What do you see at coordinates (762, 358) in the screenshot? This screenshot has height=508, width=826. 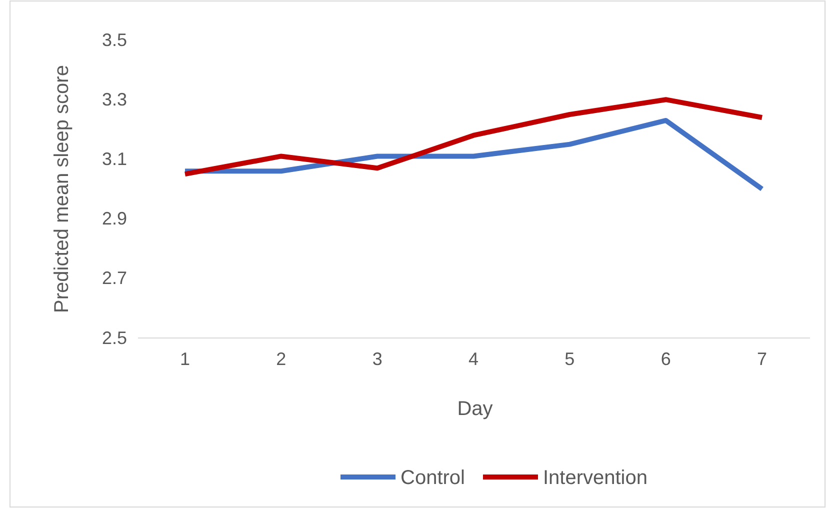 I see `x-tick-label: 7` at bounding box center [762, 358].